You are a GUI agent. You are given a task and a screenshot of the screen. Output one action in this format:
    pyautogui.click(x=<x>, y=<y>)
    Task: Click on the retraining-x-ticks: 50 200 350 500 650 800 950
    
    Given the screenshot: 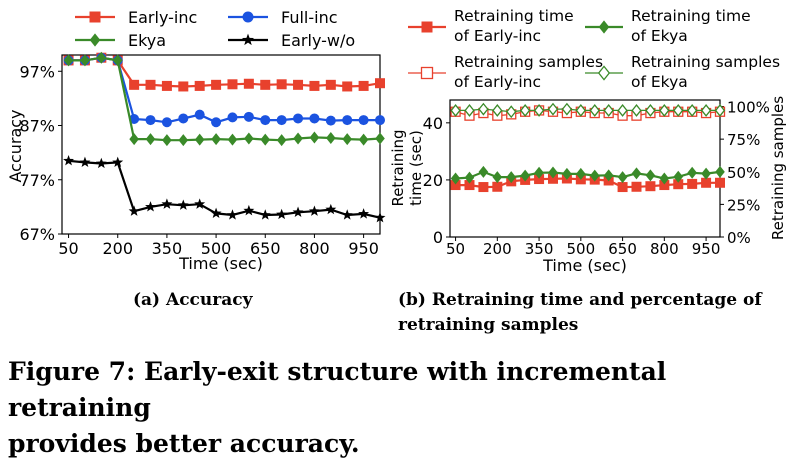 What is the action you would take?
    pyautogui.click(x=583, y=247)
    